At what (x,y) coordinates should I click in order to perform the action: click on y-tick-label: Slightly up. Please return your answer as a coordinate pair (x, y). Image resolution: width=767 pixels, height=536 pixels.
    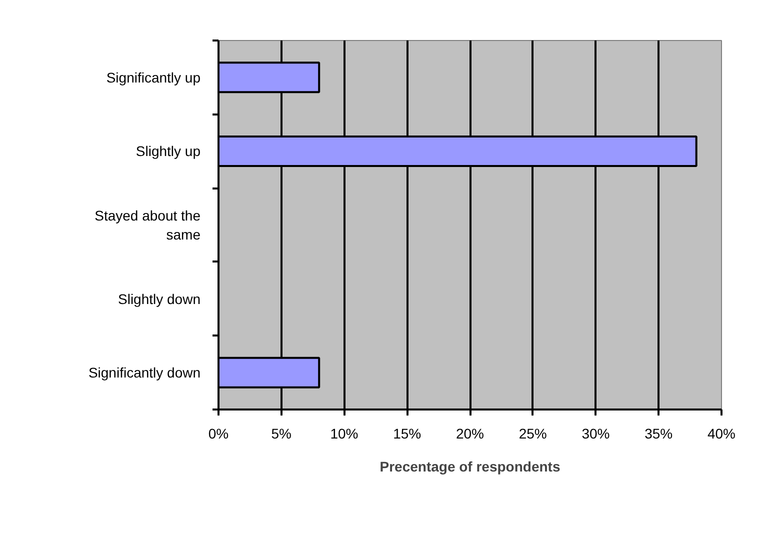
    Looking at the image, I should click on (168, 151).